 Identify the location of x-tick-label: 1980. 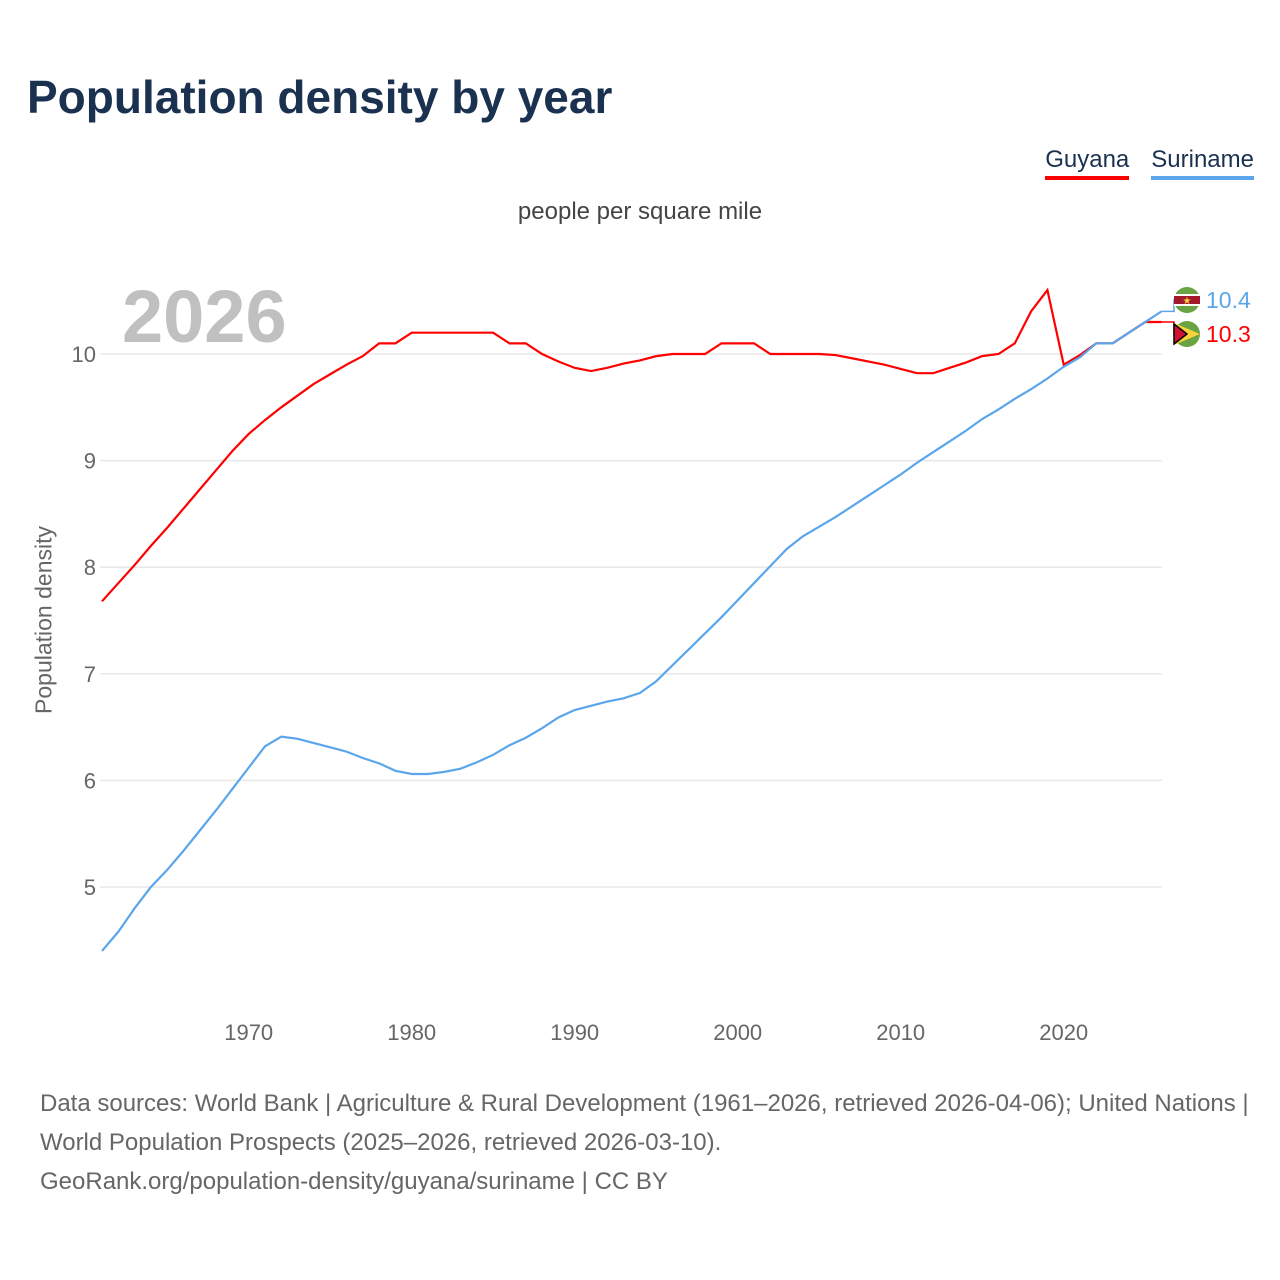
(411, 1032).